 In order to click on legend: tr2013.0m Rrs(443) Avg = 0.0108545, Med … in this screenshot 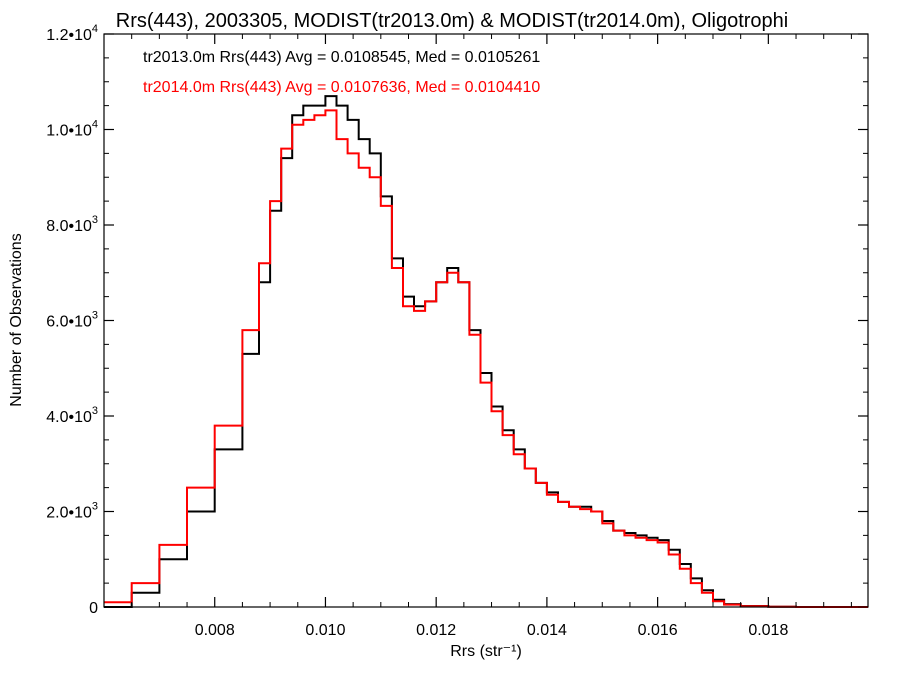, I will do `click(341, 72)`.